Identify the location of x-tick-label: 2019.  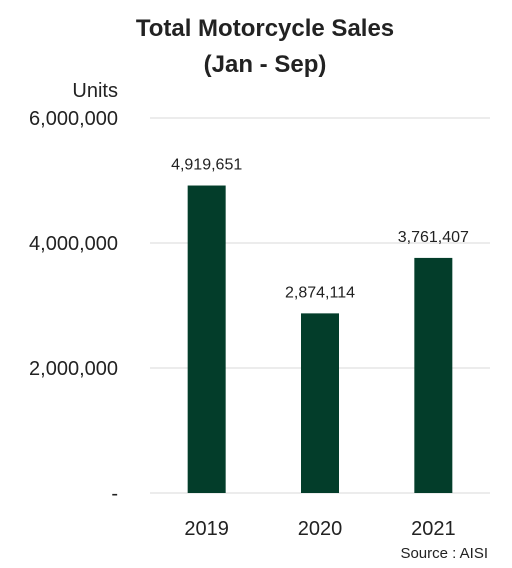
(206, 529).